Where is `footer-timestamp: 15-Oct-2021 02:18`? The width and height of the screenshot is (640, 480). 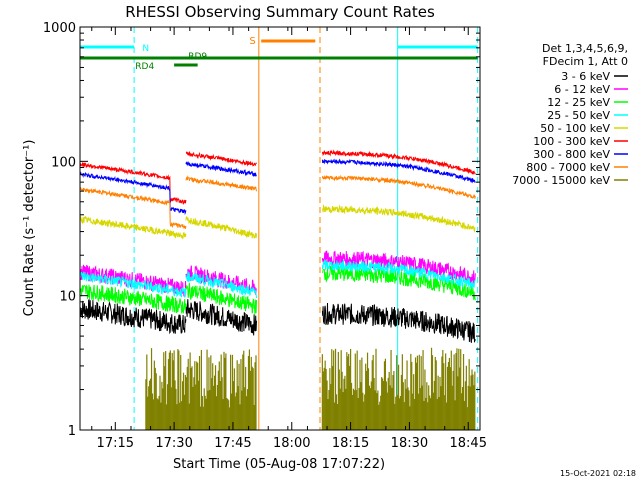 footer-timestamp: 15-Oct-2021 02:18 is located at coordinates (598, 473).